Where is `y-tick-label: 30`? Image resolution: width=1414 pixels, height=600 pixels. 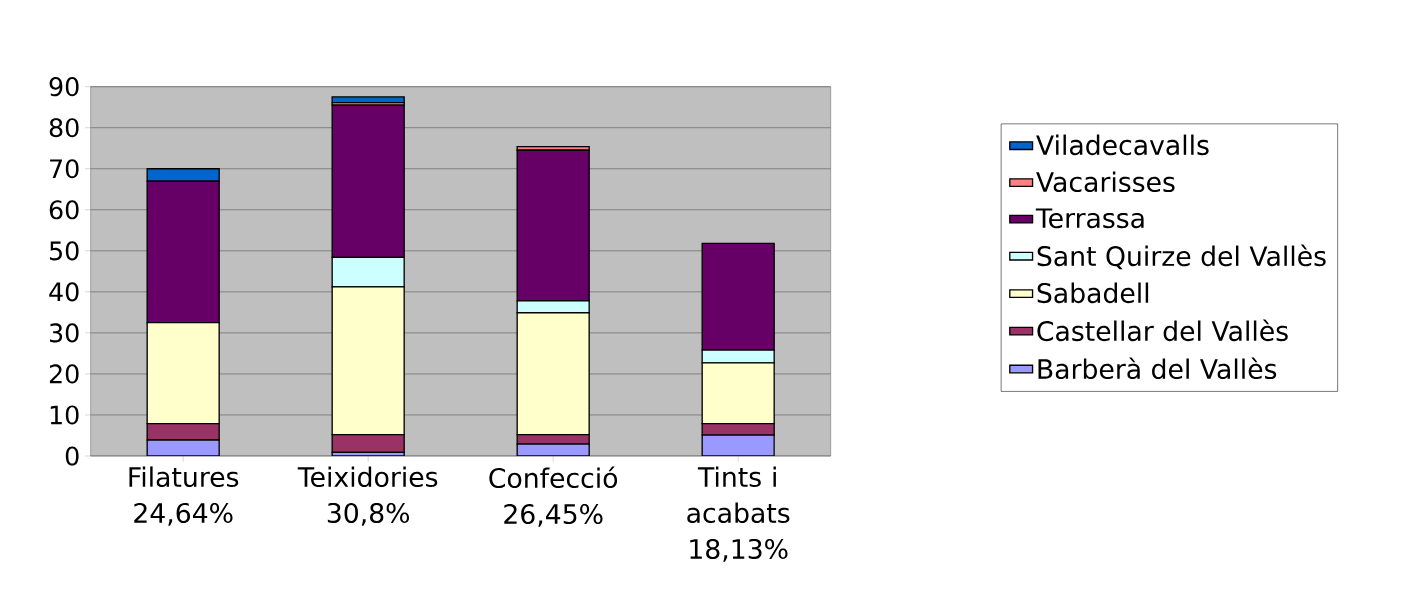 y-tick-label: 30 is located at coordinates (64, 333).